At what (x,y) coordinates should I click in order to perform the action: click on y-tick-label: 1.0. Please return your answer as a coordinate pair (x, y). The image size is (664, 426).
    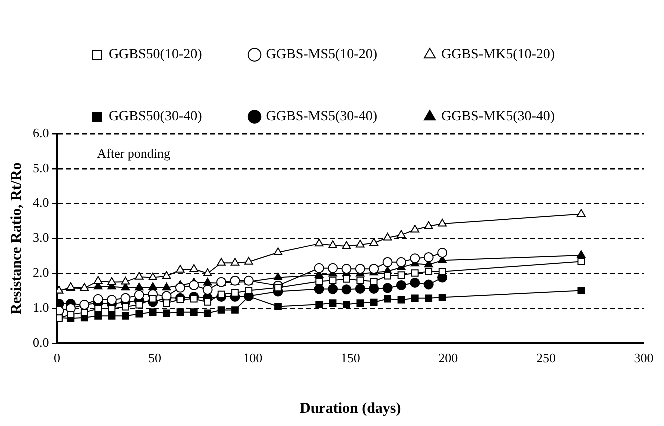
    Looking at the image, I should click on (41, 307).